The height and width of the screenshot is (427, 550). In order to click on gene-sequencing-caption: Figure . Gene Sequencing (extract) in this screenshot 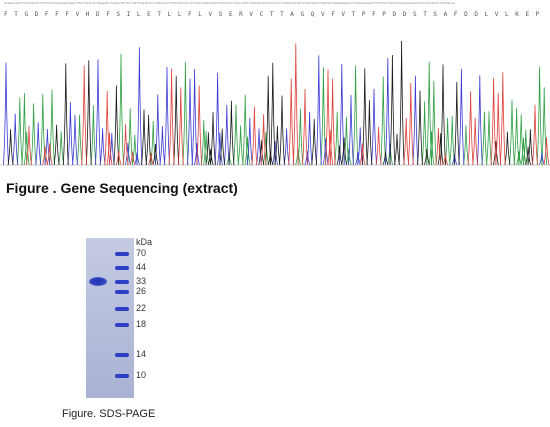, I will do `click(122, 188)`.